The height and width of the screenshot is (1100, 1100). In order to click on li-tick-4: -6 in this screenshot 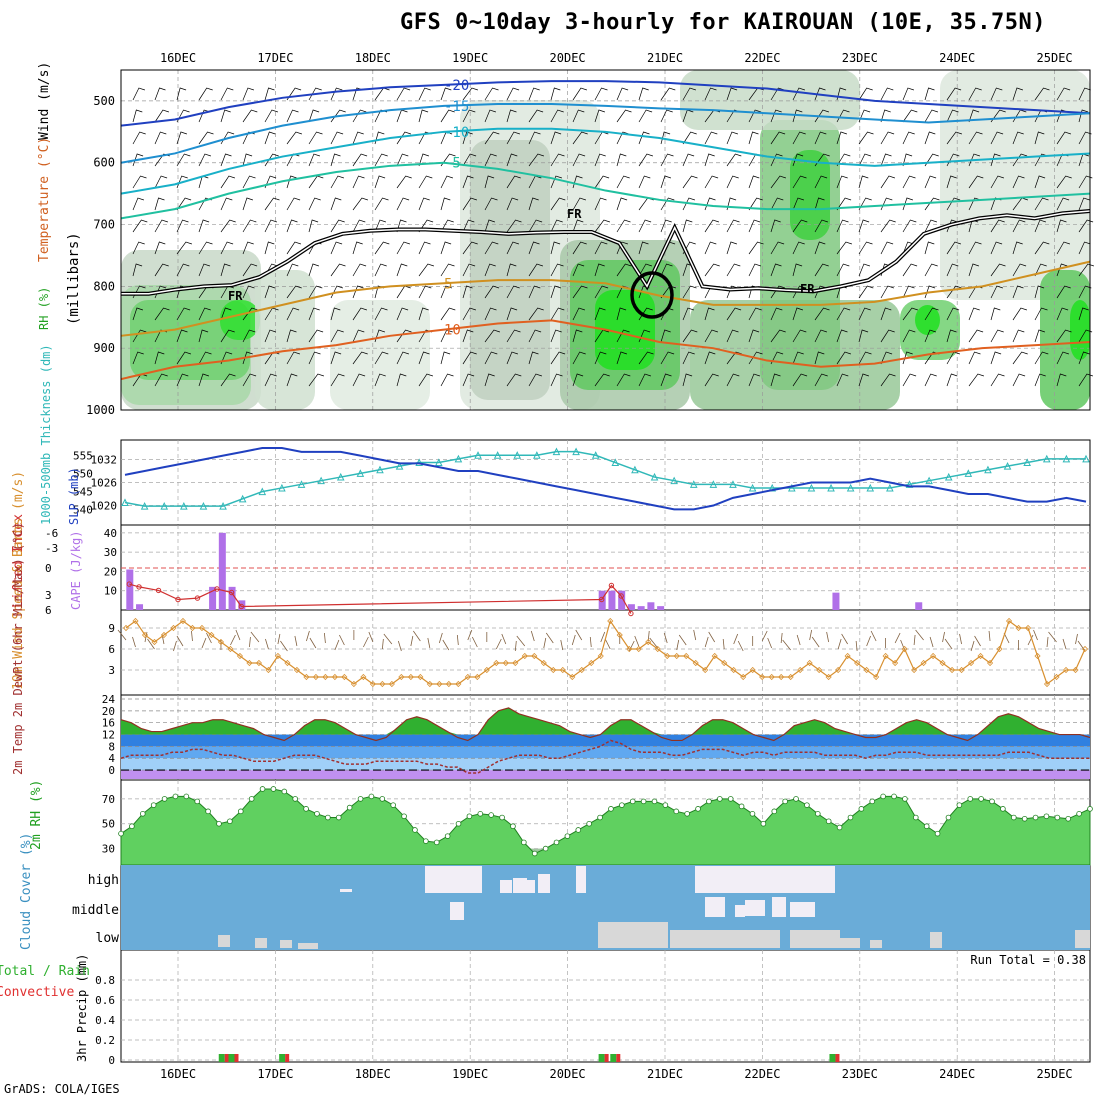, I will do `click(51, 533)`.